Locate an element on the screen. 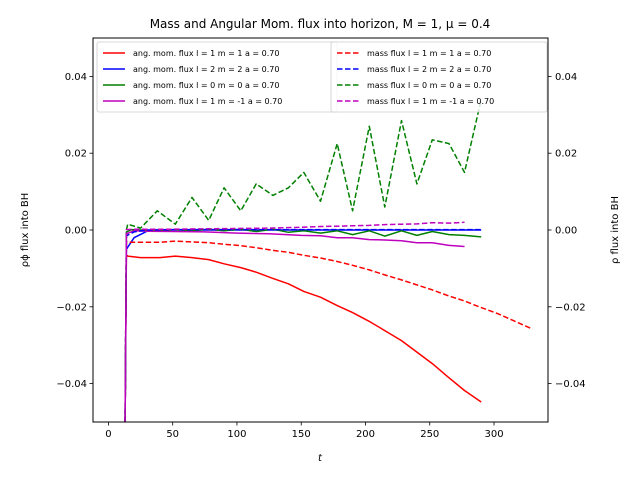  y-tick-label-left: 0.02 is located at coordinates (76, 154).